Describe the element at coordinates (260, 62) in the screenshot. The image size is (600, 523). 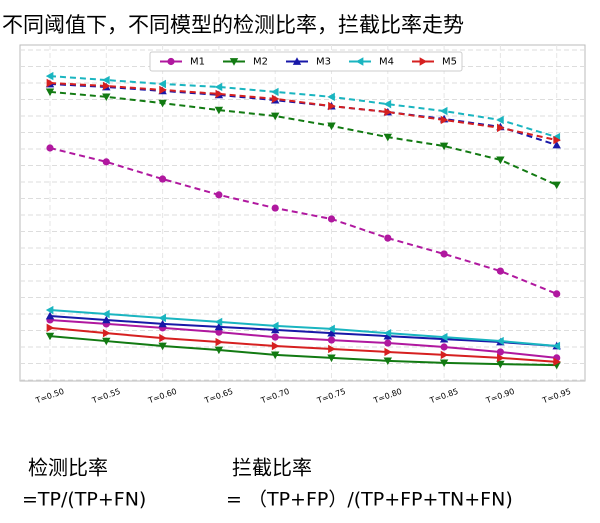
I see `legend-label: M2` at that location.